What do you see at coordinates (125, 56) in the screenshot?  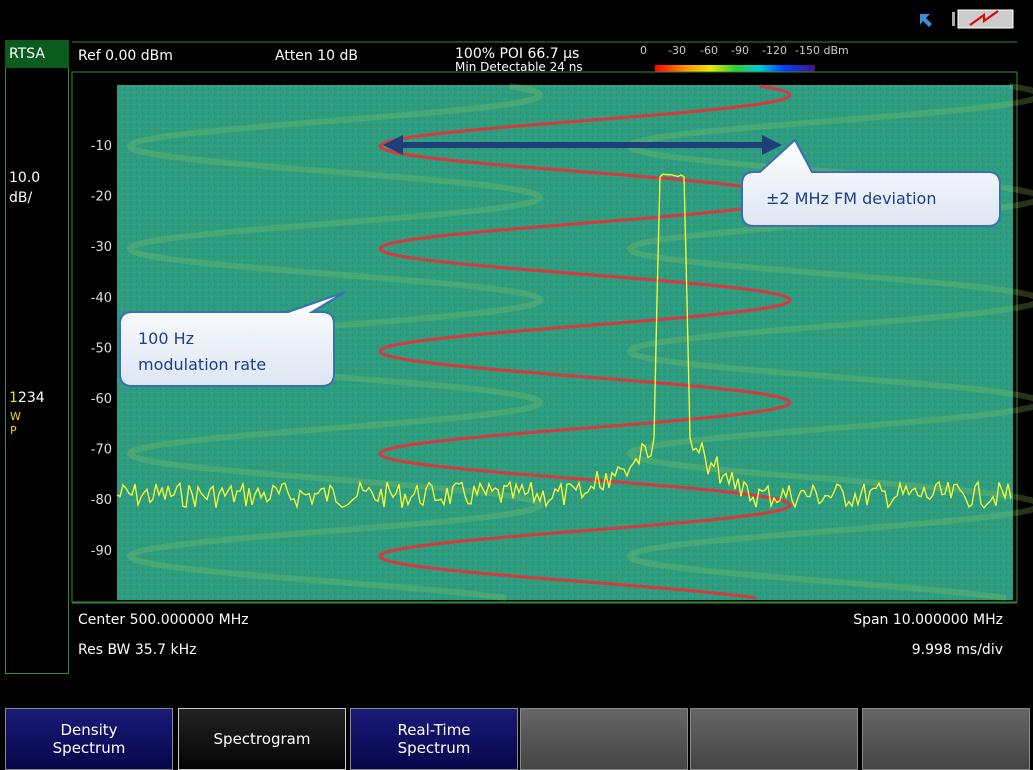 I see `ref-level: Ref 0.00 dBm` at bounding box center [125, 56].